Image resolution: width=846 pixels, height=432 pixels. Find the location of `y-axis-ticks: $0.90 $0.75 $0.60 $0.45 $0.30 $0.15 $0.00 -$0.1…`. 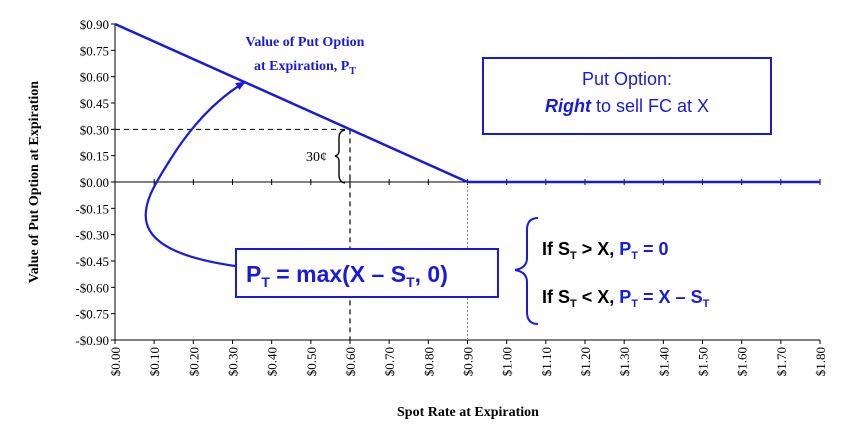

y-axis-ticks: $0.90 $0.75 $0.60 $0.45 $0.30 $0.15 $0.00 -$0.1… is located at coordinates (95, 182).